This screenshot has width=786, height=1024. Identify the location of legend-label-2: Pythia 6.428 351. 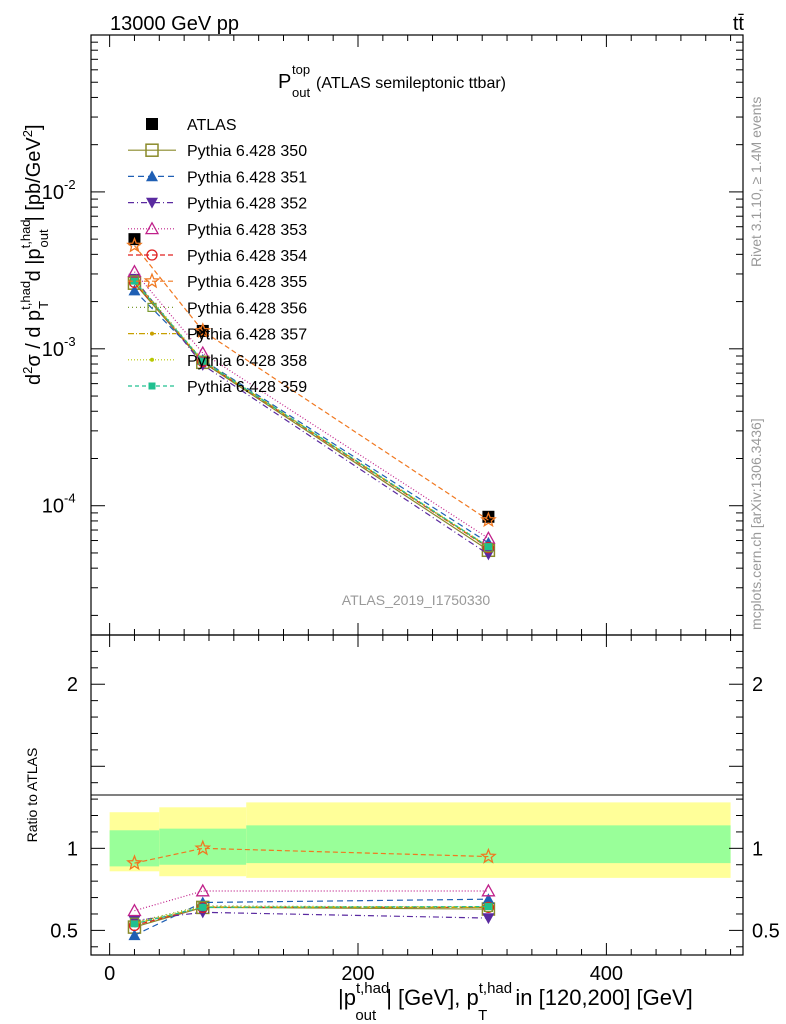
(247, 177).